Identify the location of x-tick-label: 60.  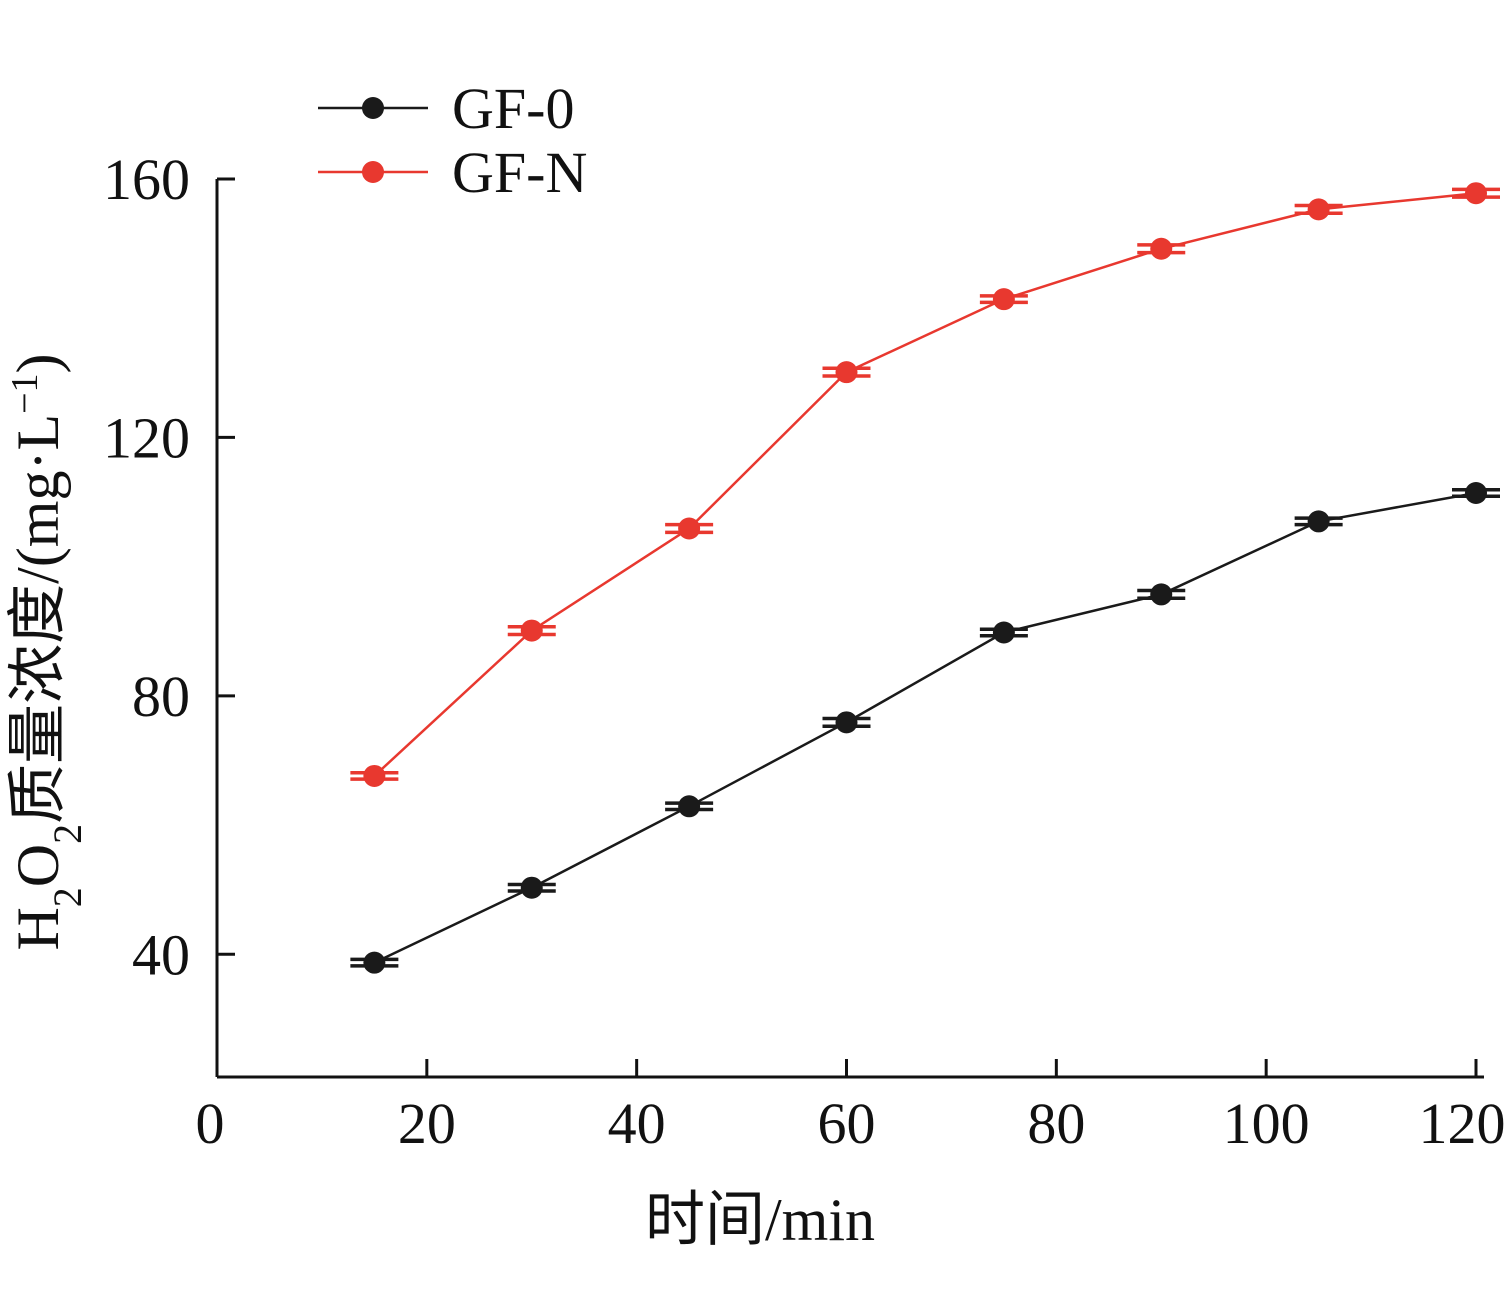
(847, 1123).